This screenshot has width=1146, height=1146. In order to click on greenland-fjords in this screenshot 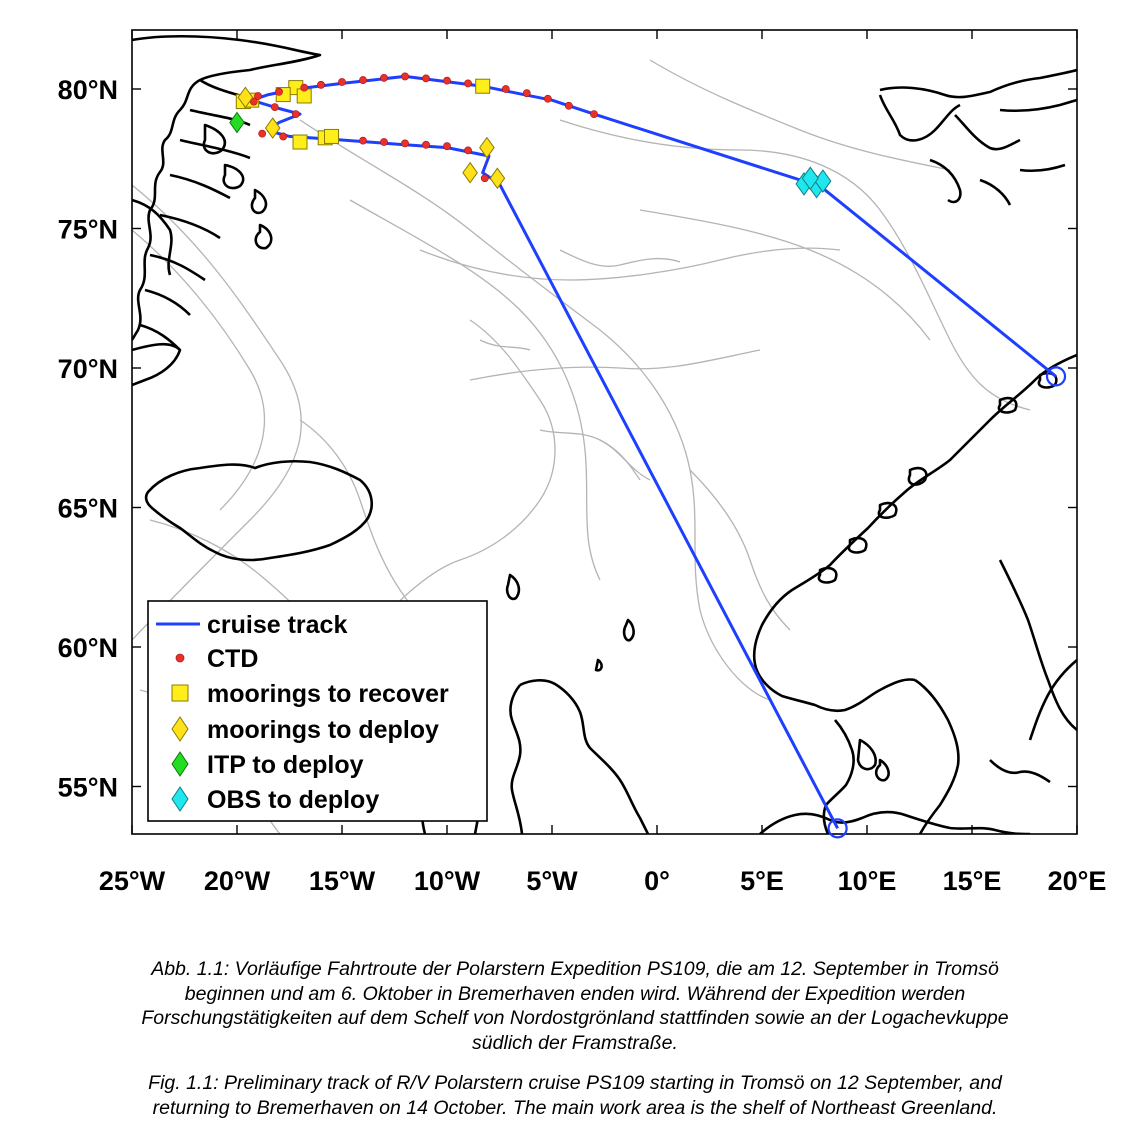, I will do `click(197, 214)`.